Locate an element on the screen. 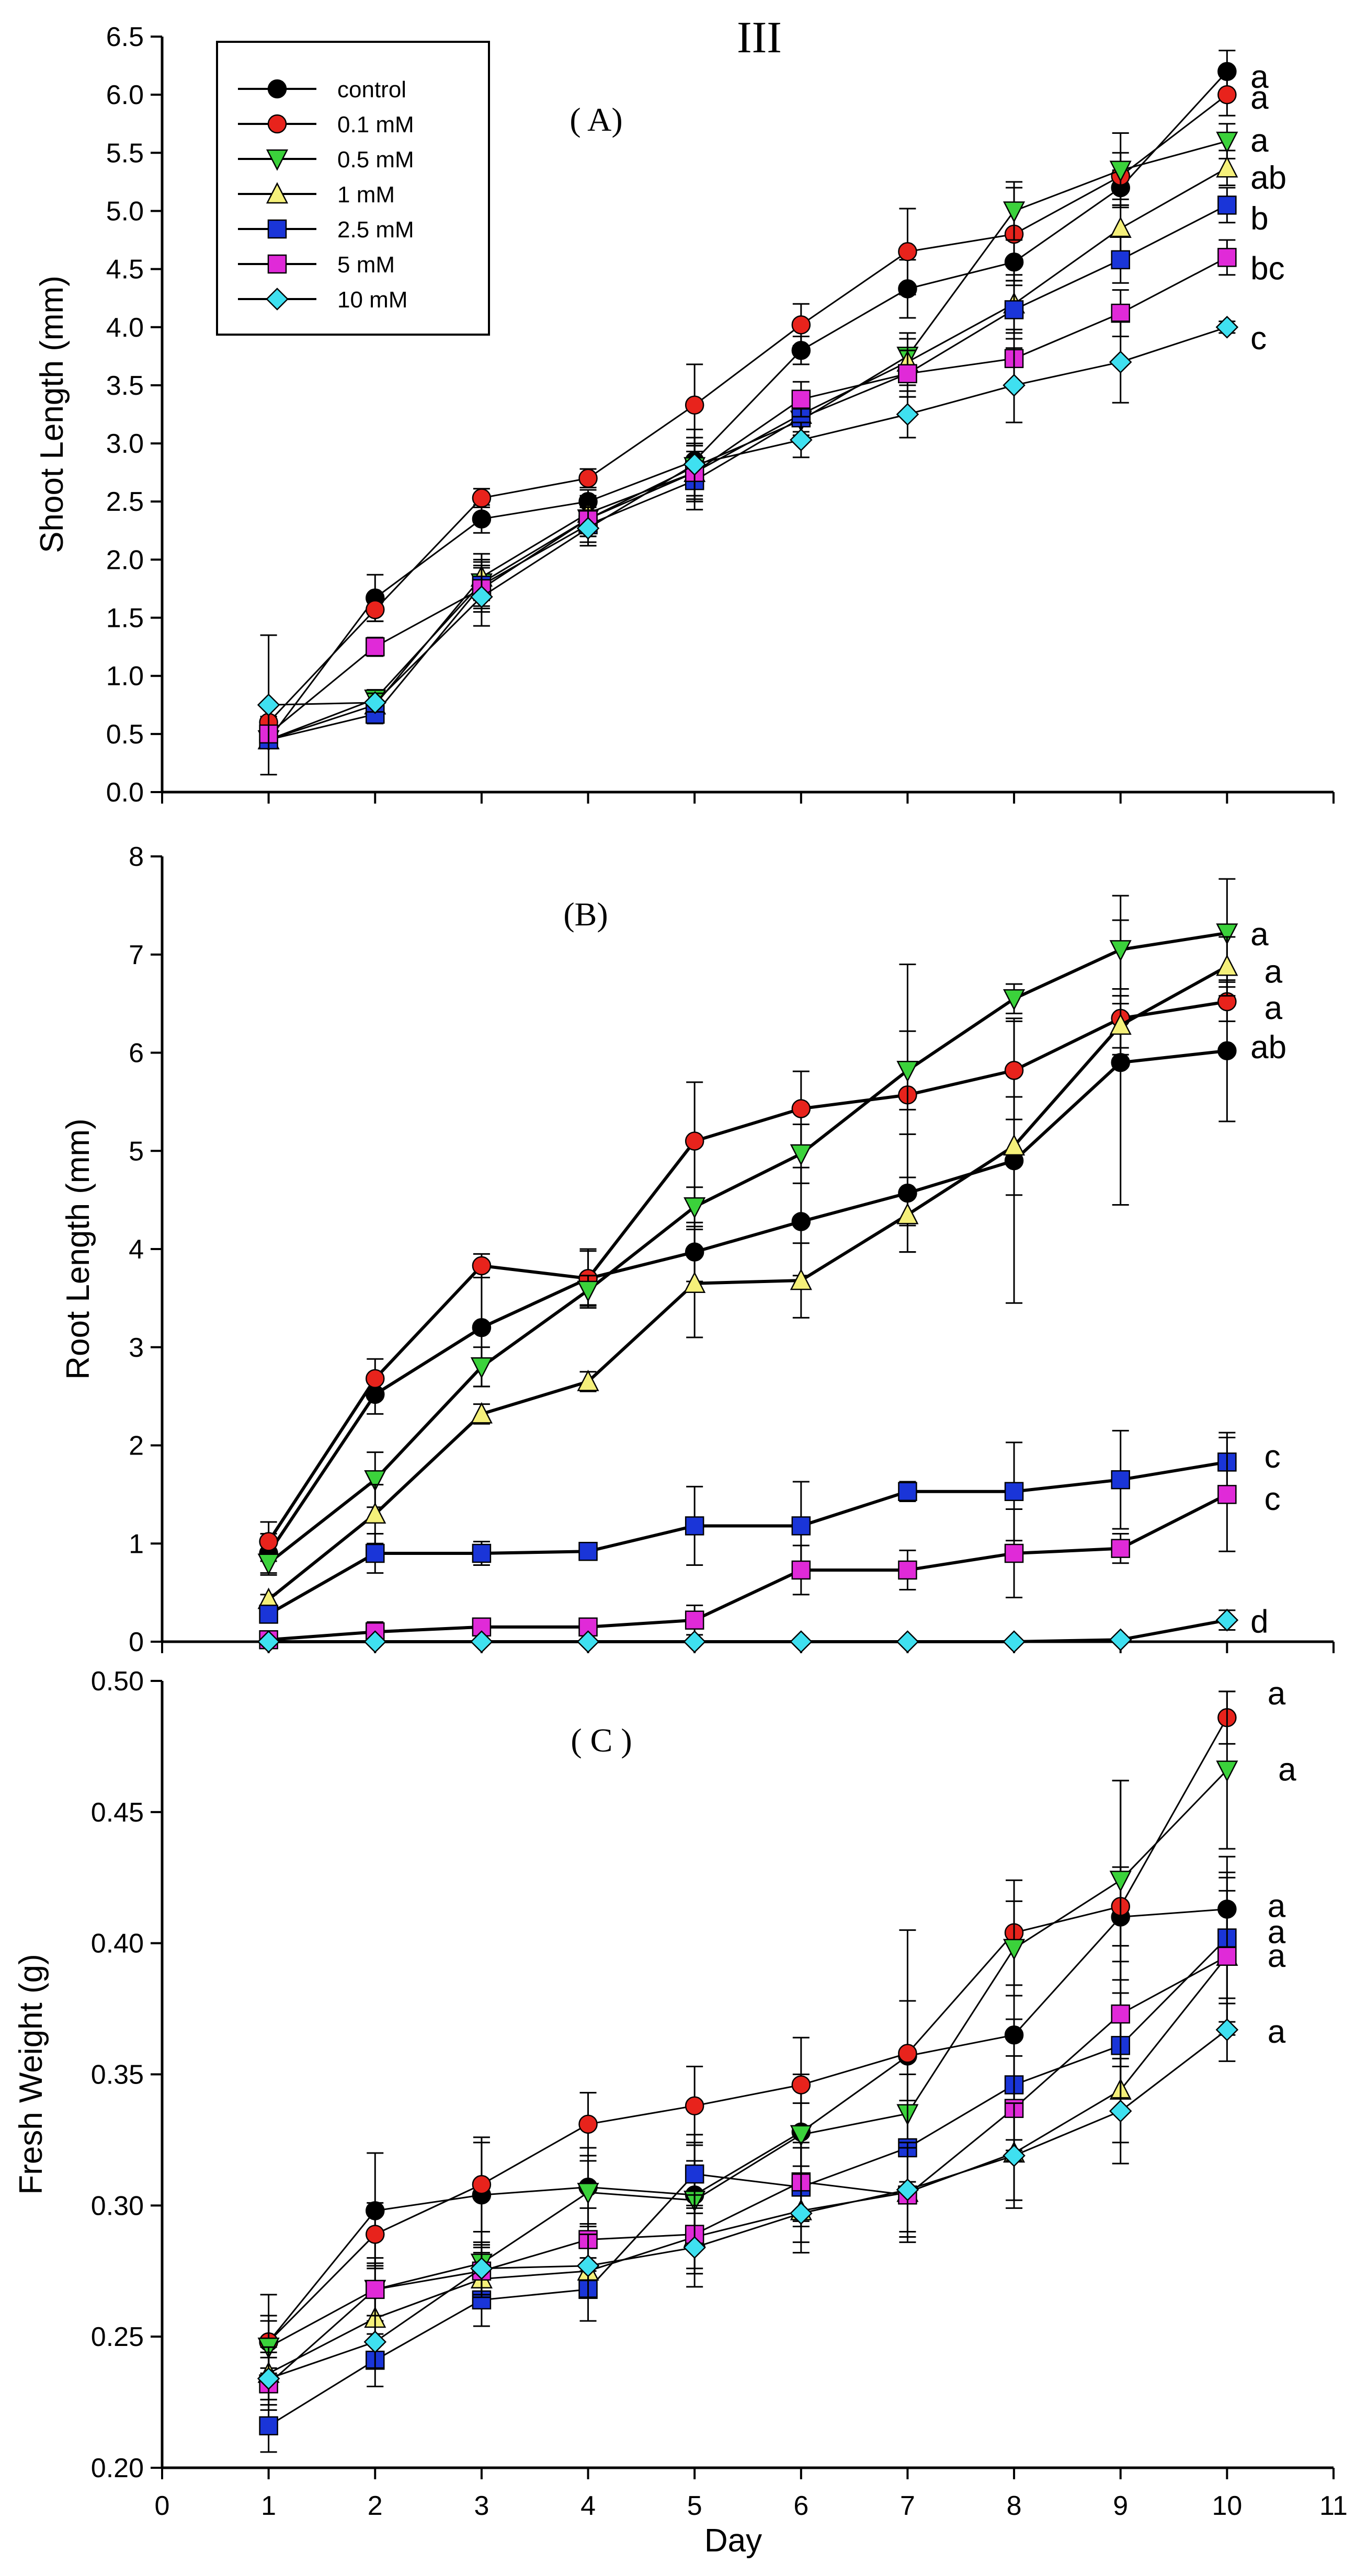  legend-entry: 0.5 mM is located at coordinates (326, 160).